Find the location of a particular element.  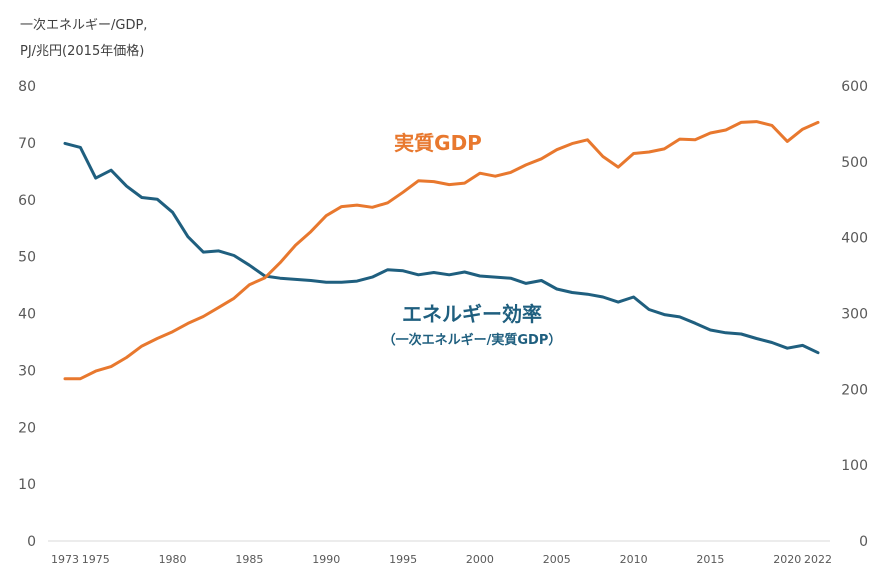

y-right-tick-label: 0 is located at coordinates (863, 542).